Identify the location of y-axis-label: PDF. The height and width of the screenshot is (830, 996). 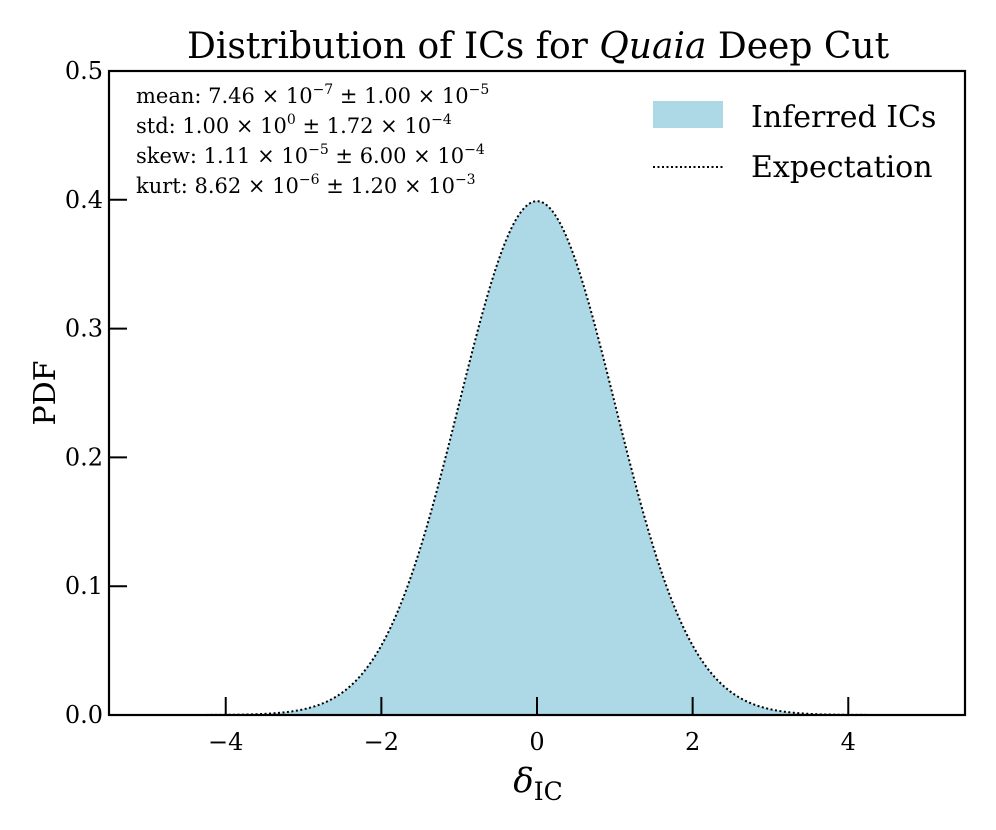
(45, 392).